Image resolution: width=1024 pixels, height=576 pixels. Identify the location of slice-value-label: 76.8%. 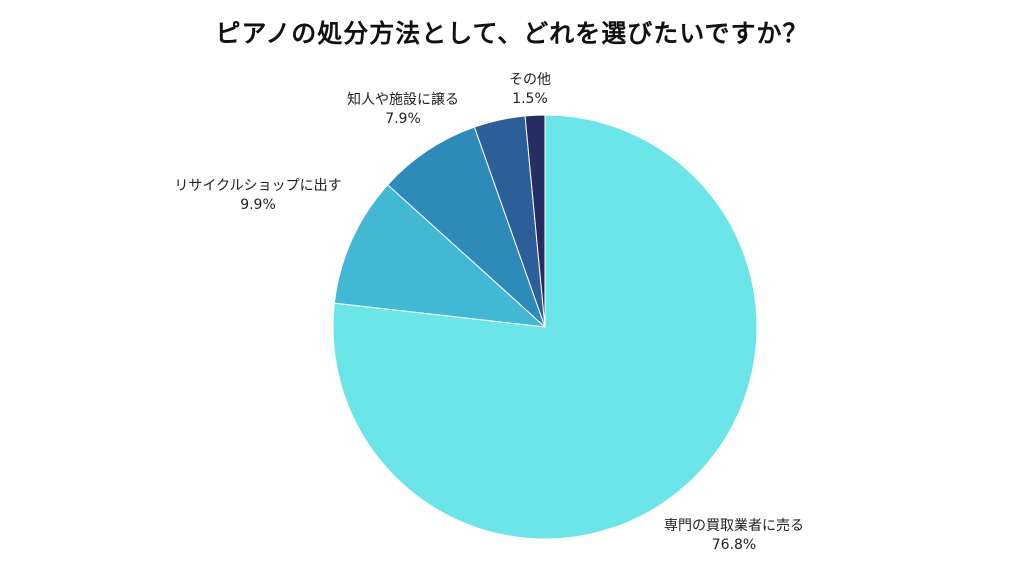
(734, 545).